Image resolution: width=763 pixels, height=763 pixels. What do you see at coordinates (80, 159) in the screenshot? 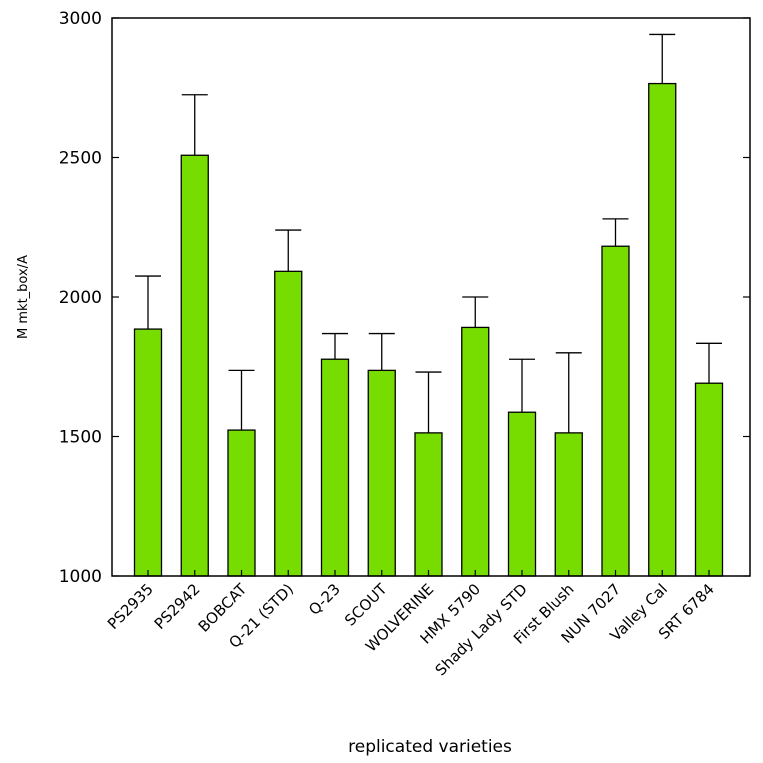
I see `y-tick-label: 2500` at bounding box center [80, 159].